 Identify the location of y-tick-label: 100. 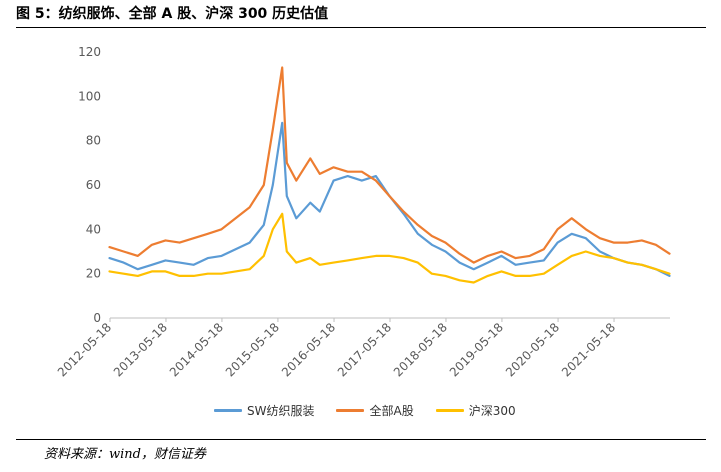
(89, 96).